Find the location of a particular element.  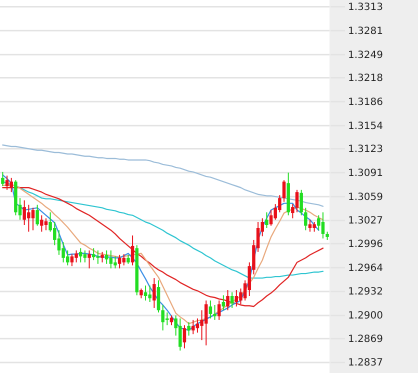

y-tick-label: 1.3218 is located at coordinates (365, 78).